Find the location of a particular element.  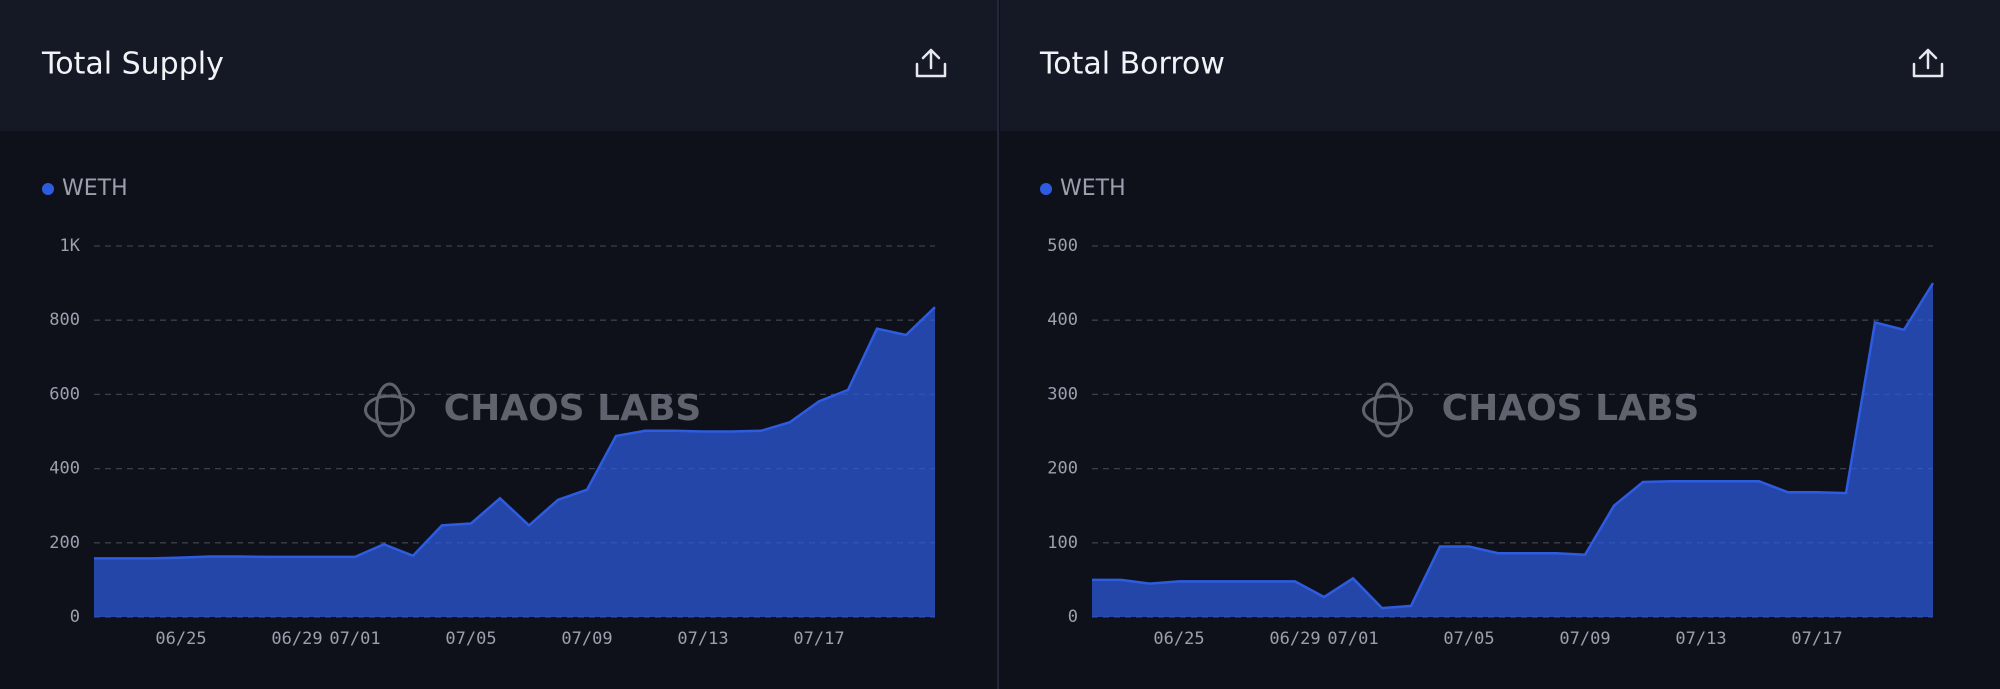

y-tick-label: 600 is located at coordinates (64, 394).